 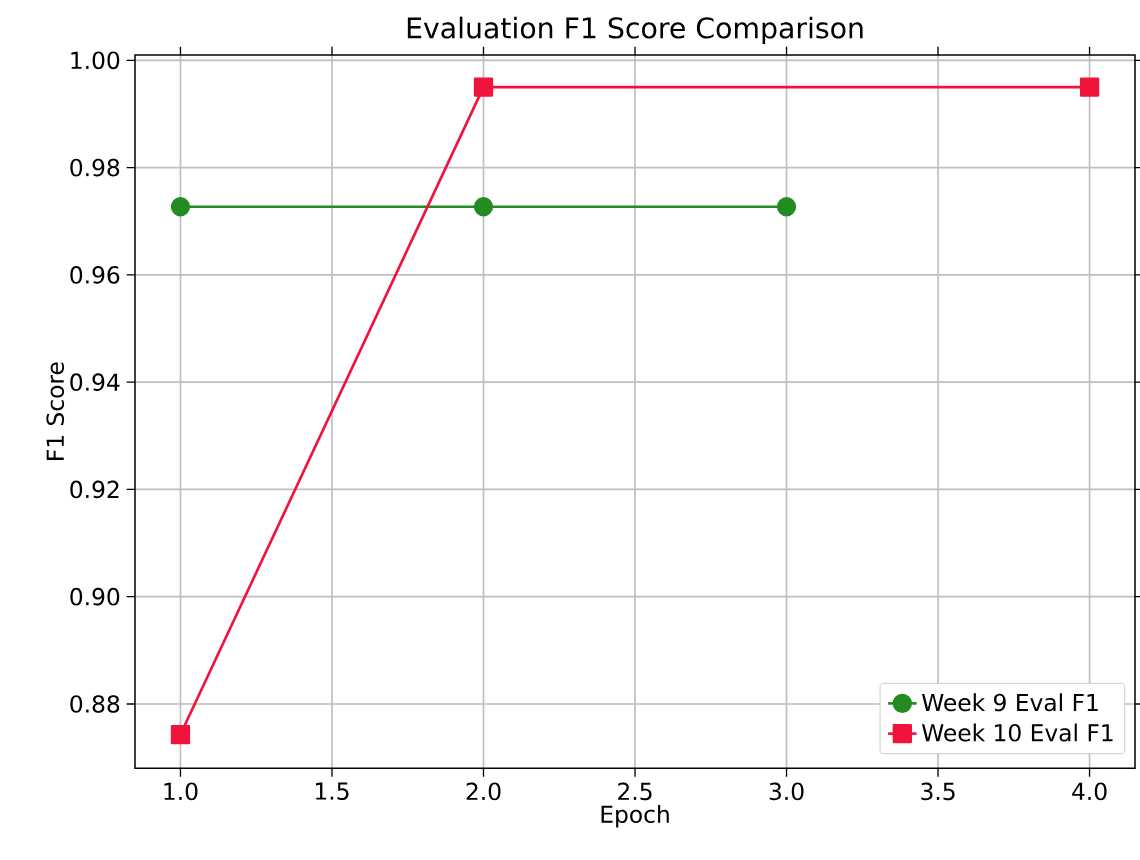 I want to click on x-tick-label: 3.5, so click(x=938, y=791).